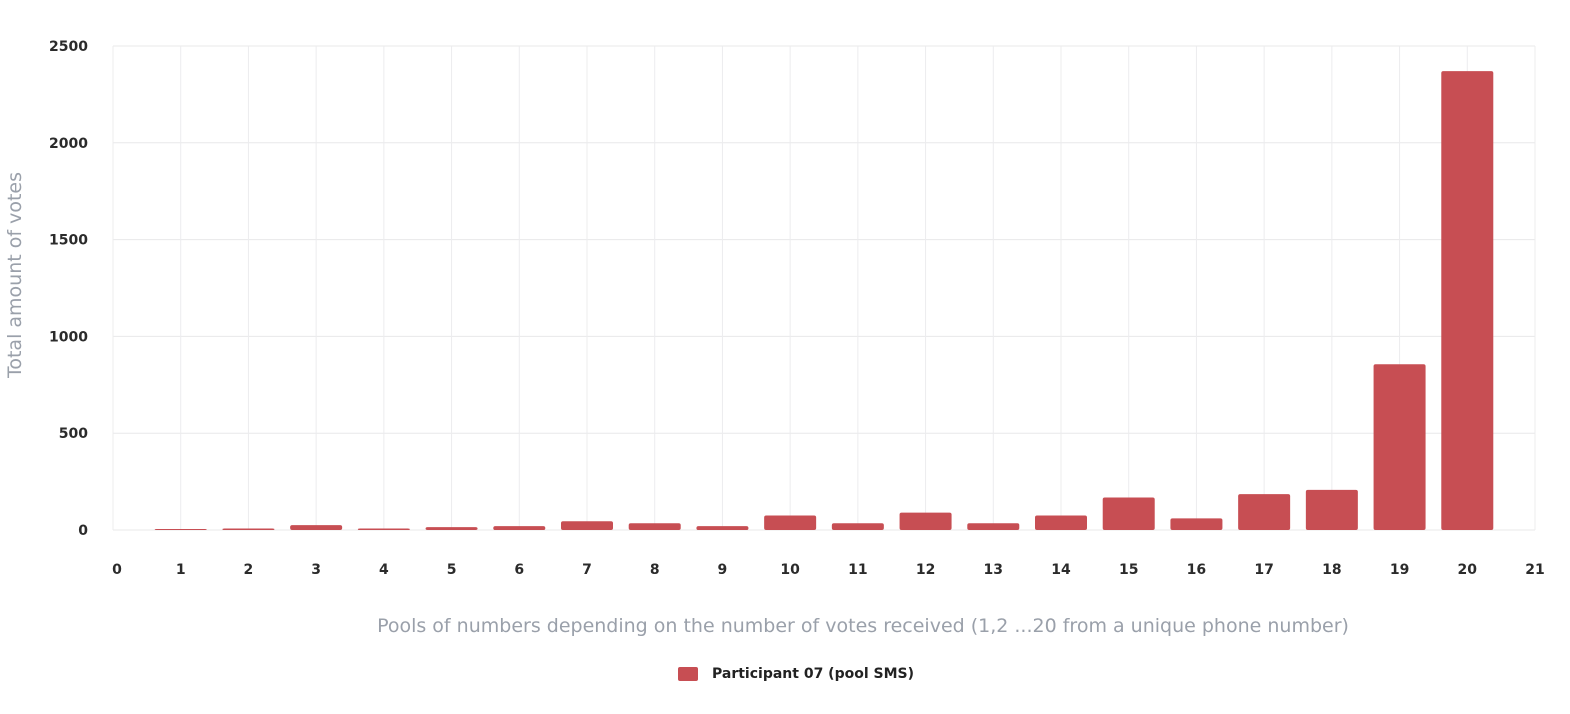  What do you see at coordinates (1061, 570) in the screenshot?
I see `x-tick-label: 14` at bounding box center [1061, 570].